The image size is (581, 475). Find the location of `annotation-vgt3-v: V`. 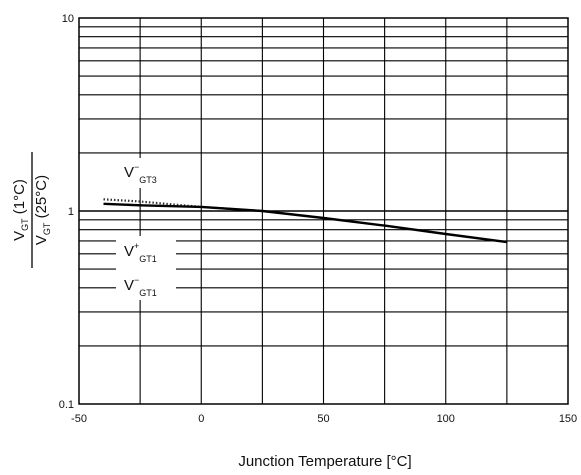

annotation-vgt3-v: V is located at coordinates (129, 172).